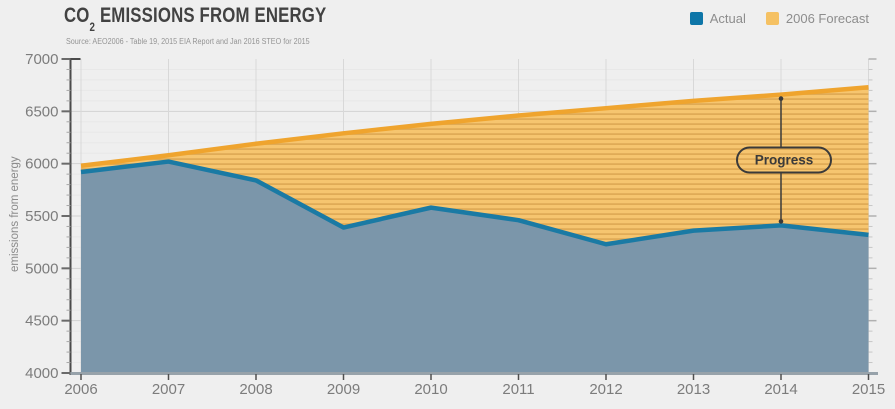  Describe the element at coordinates (168, 389) in the screenshot. I see `x-axis-tick-label: 2007` at that location.